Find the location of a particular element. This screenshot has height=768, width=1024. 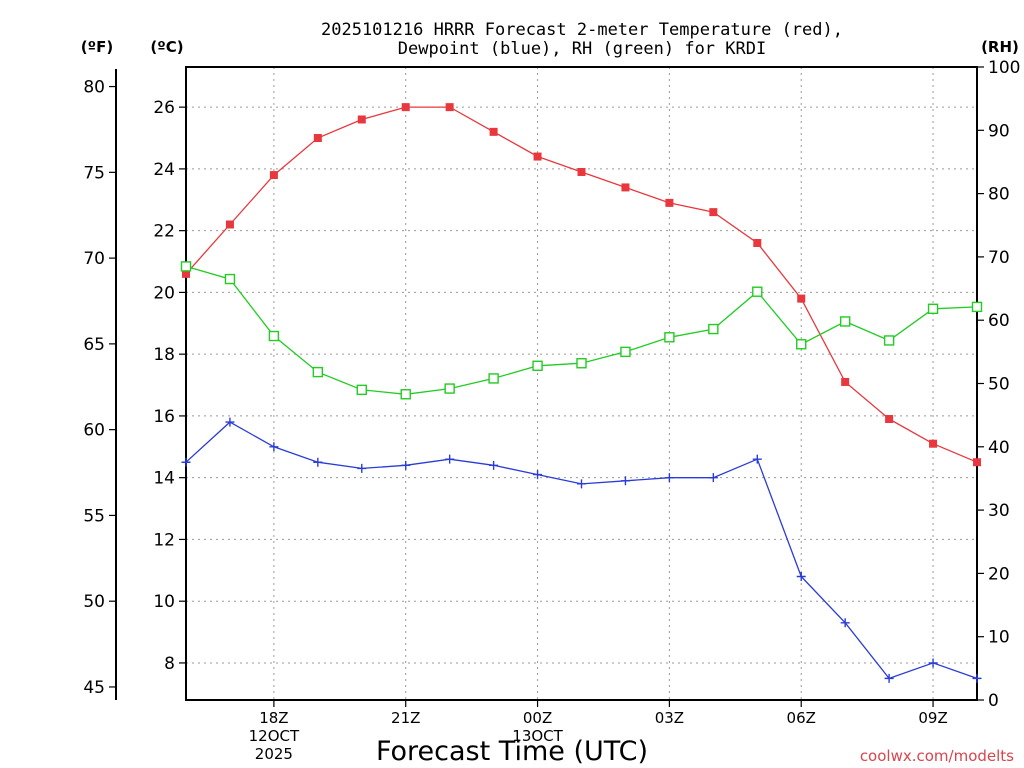

x-tick-label: 12OCT is located at coordinates (274, 736).